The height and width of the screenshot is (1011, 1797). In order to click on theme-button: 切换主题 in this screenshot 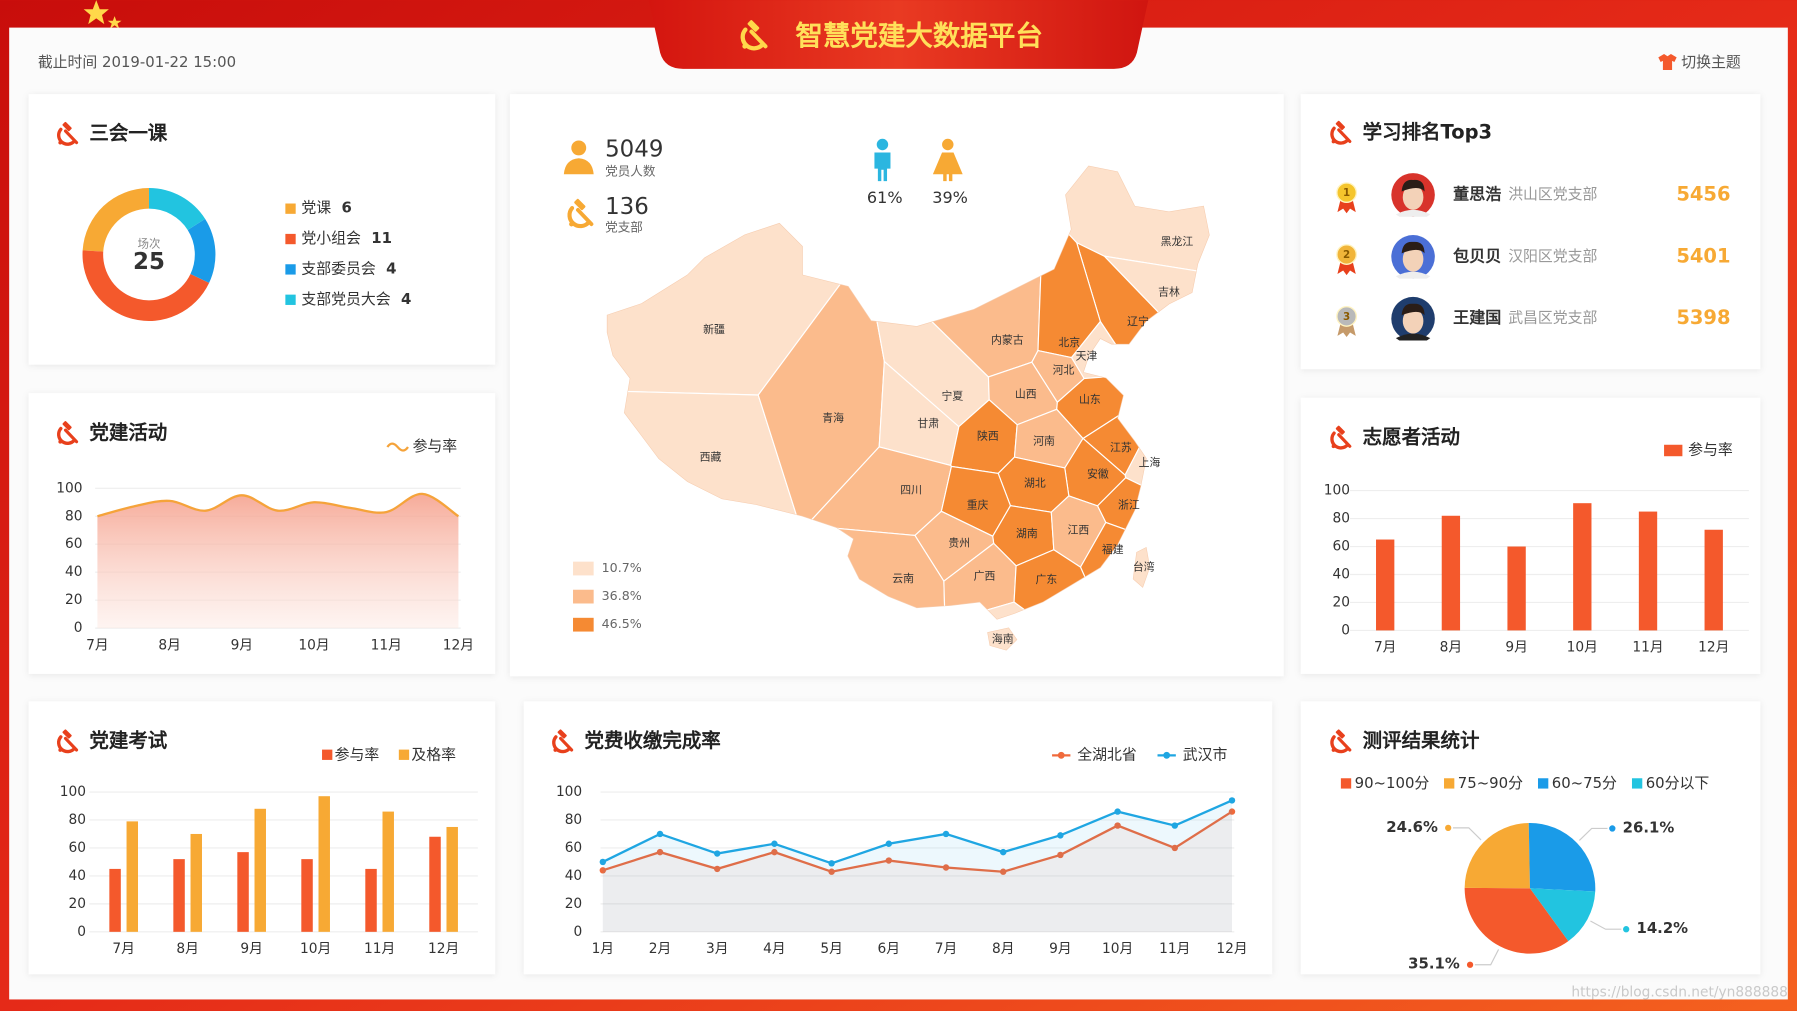, I will do `click(1711, 62)`.